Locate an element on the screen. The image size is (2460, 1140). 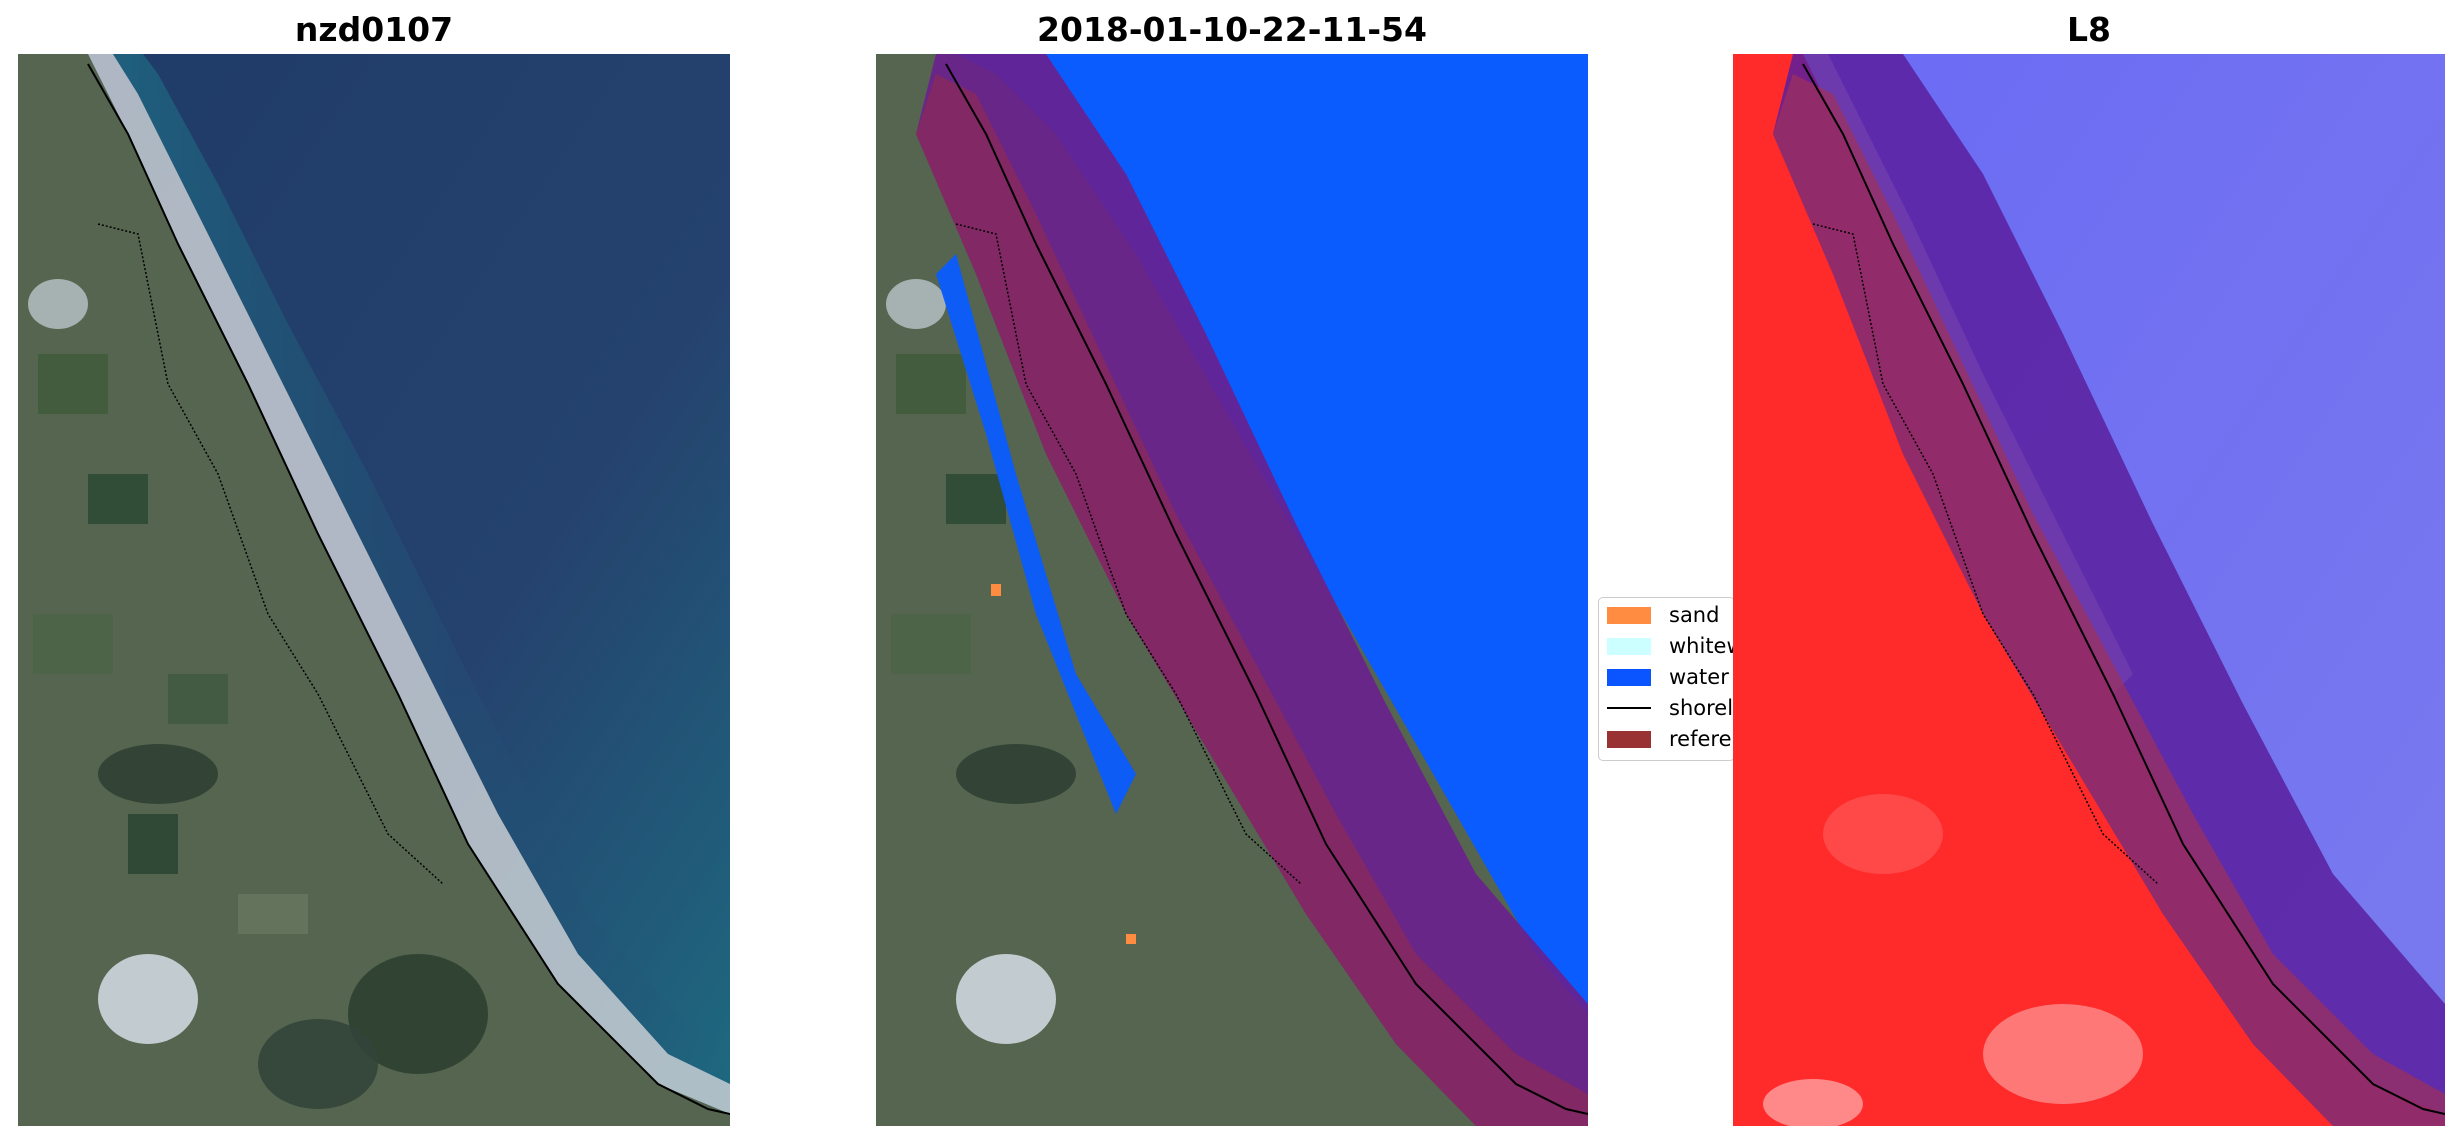
legend-item-water: water is located at coordinates (1668, 677).